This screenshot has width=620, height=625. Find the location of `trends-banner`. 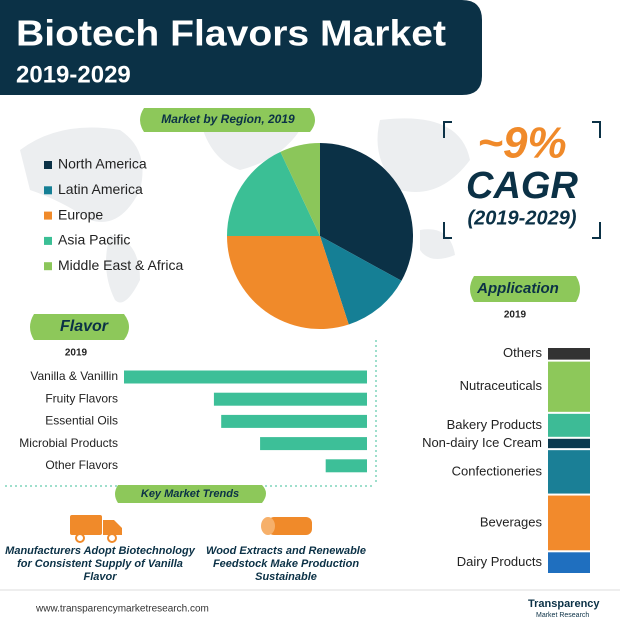

trends-banner is located at coordinates (190, 494).